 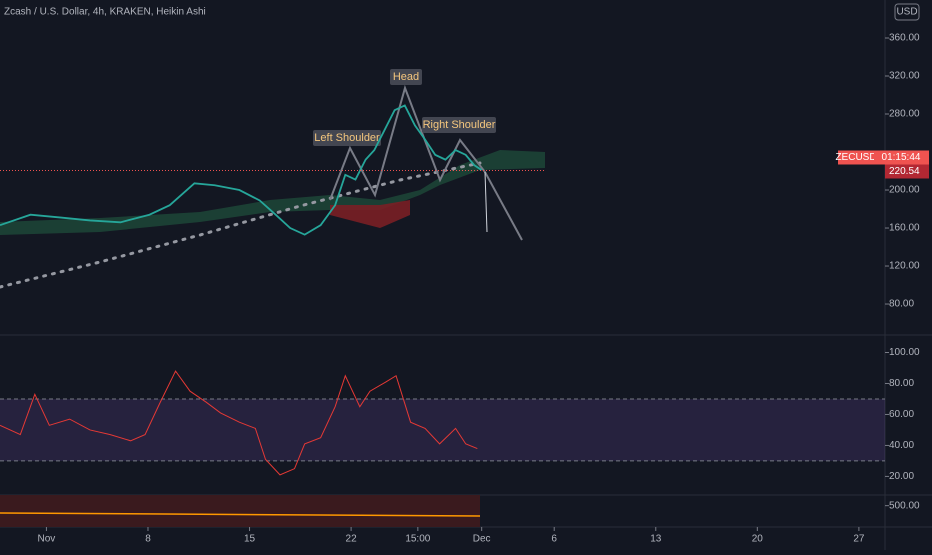 What do you see at coordinates (901, 445) in the screenshot?
I see `y-tick-label: 40.00` at bounding box center [901, 445].